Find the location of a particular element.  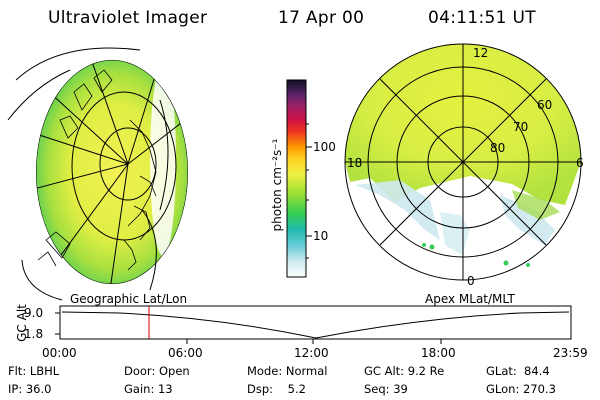

colorbar-tick-100: 100 is located at coordinates (324, 147).